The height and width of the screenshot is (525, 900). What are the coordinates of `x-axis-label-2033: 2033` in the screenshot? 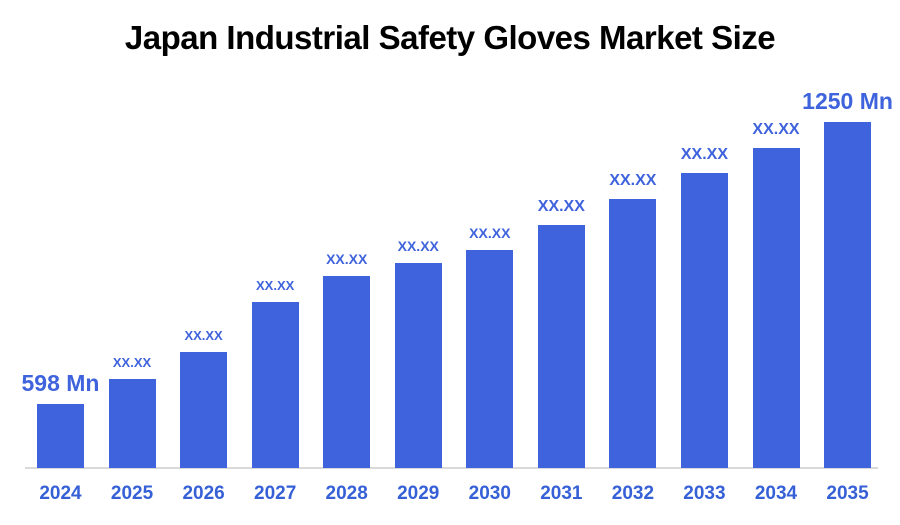 It's located at (704, 493).